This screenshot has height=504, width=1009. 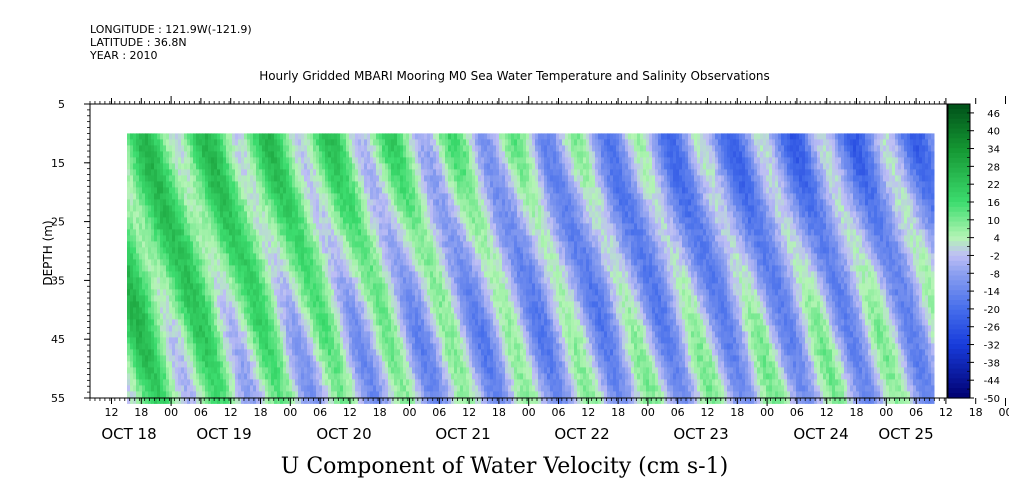 What do you see at coordinates (820, 434) in the screenshot?
I see `x-day-label: OCT 24` at bounding box center [820, 434].